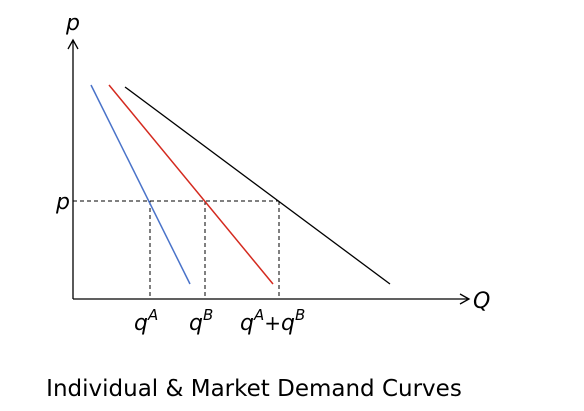  I want to click on y-axis-label: p, so click(72, 23).